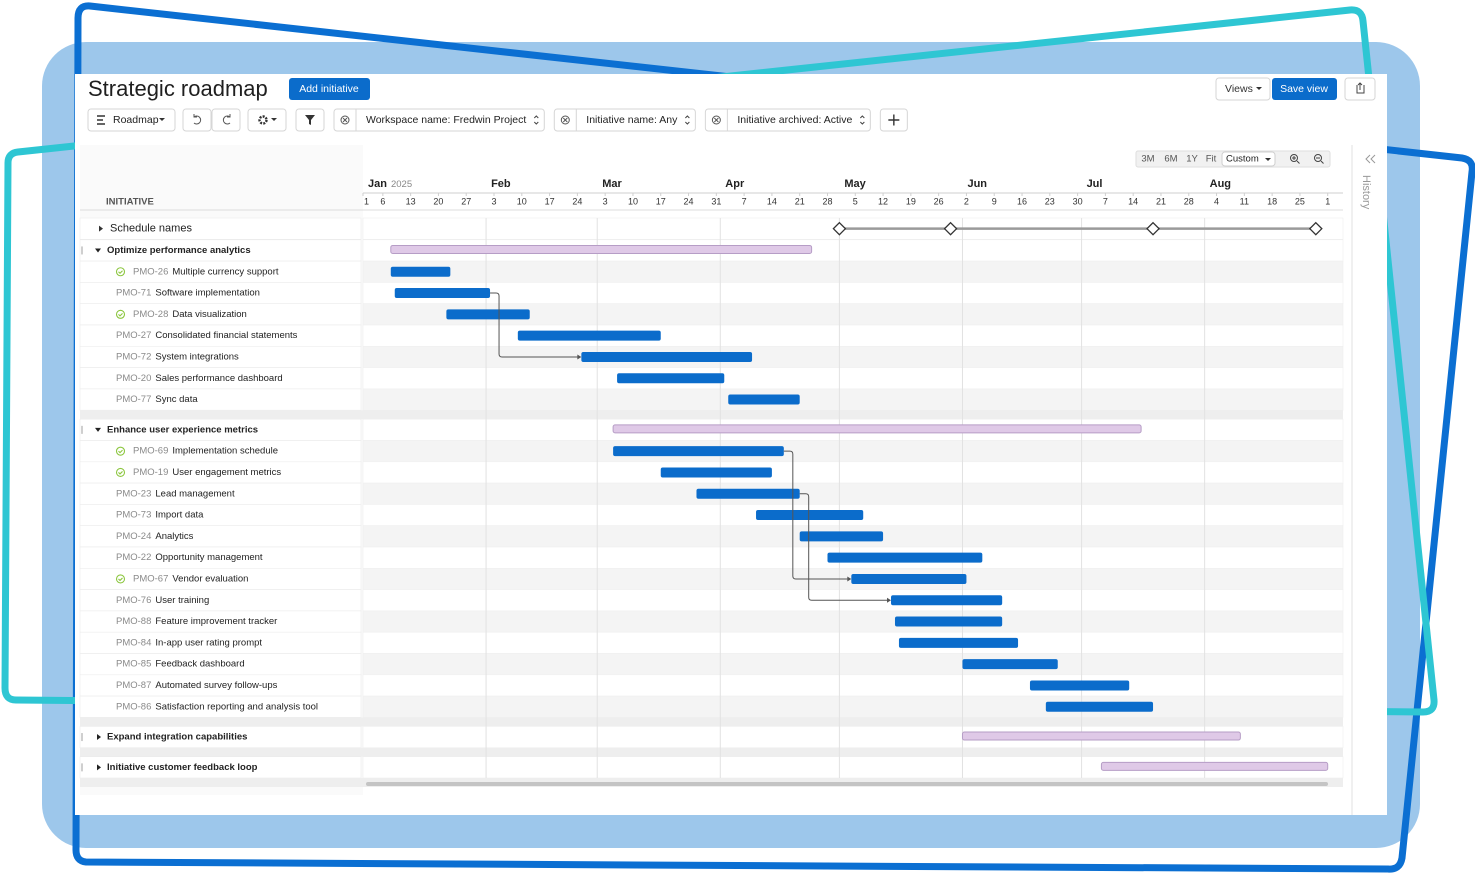 The image size is (1475, 876). Describe the element at coordinates (133, 293) in the screenshot. I see `task-key: PMO-71` at that location.